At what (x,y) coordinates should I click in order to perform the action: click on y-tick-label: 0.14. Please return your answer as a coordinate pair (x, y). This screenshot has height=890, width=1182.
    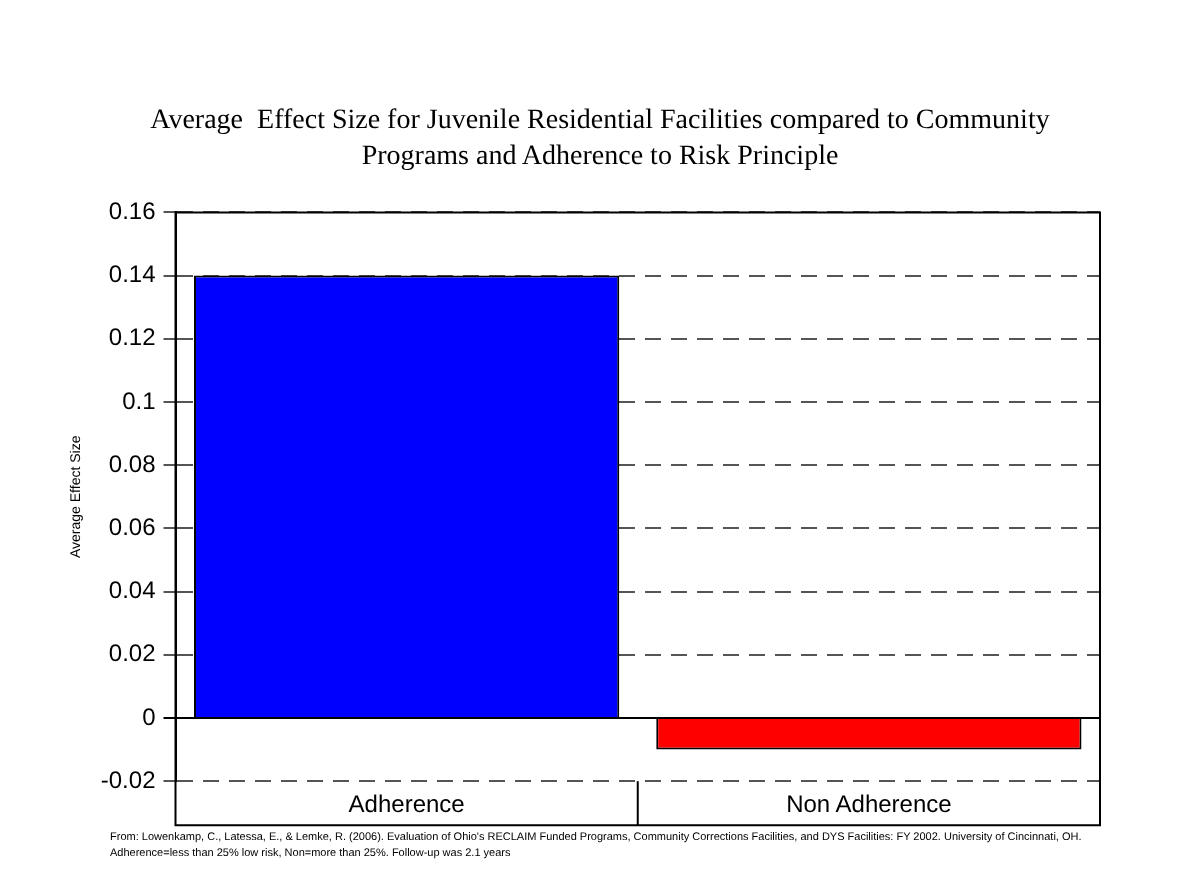
    Looking at the image, I should click on (132, 274).